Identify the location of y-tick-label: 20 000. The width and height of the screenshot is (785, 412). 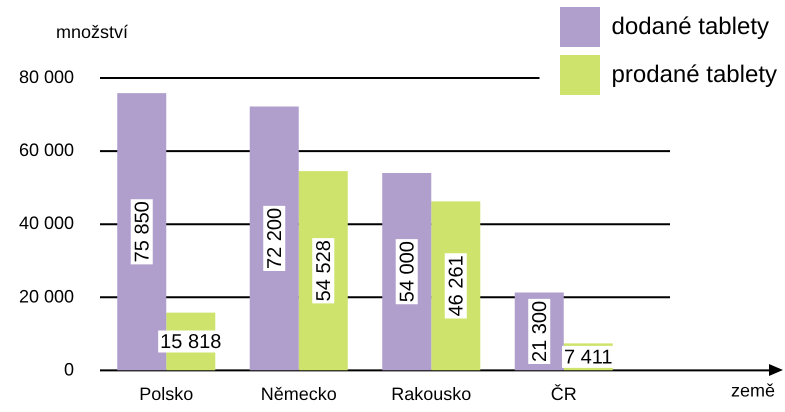
(46, 296).